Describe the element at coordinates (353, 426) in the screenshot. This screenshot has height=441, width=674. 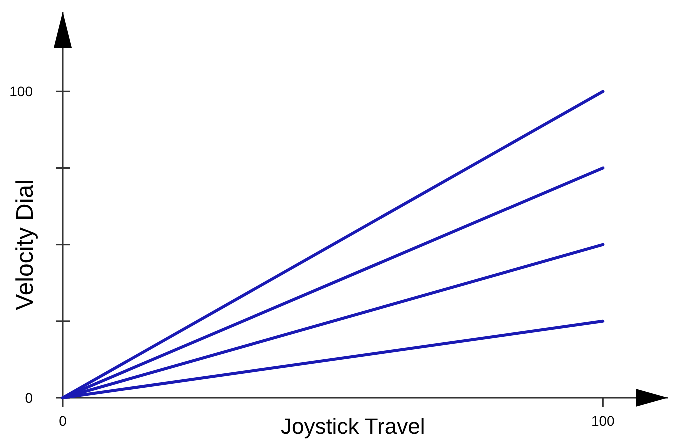
I see `x-axis-title: Joystick Travel` at that location.